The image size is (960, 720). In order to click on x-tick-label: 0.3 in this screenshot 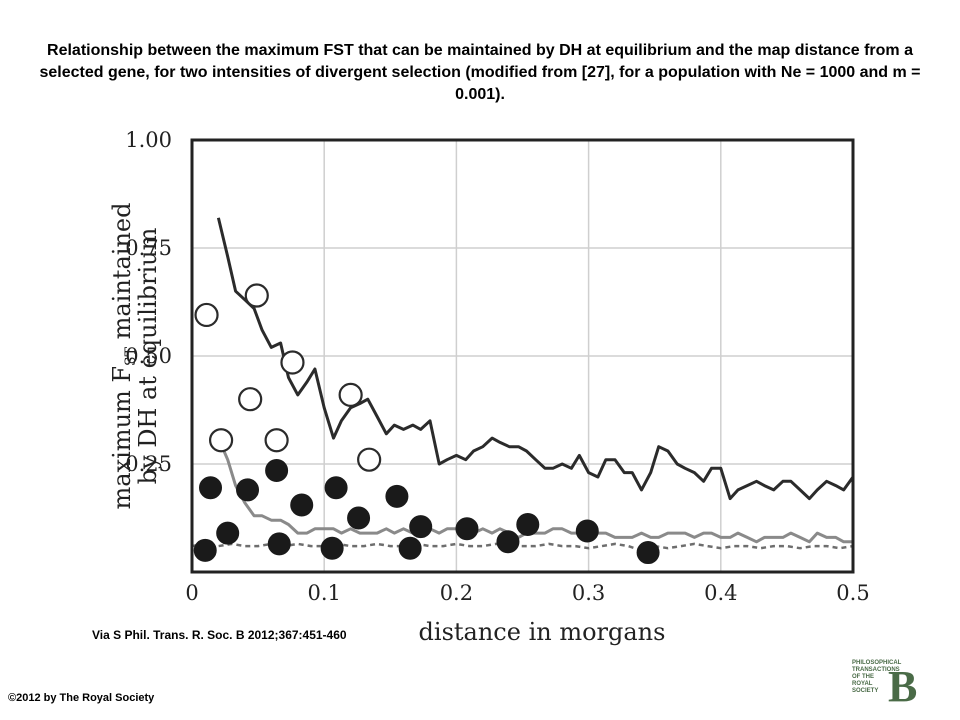, I will do `click(588, 593)`.